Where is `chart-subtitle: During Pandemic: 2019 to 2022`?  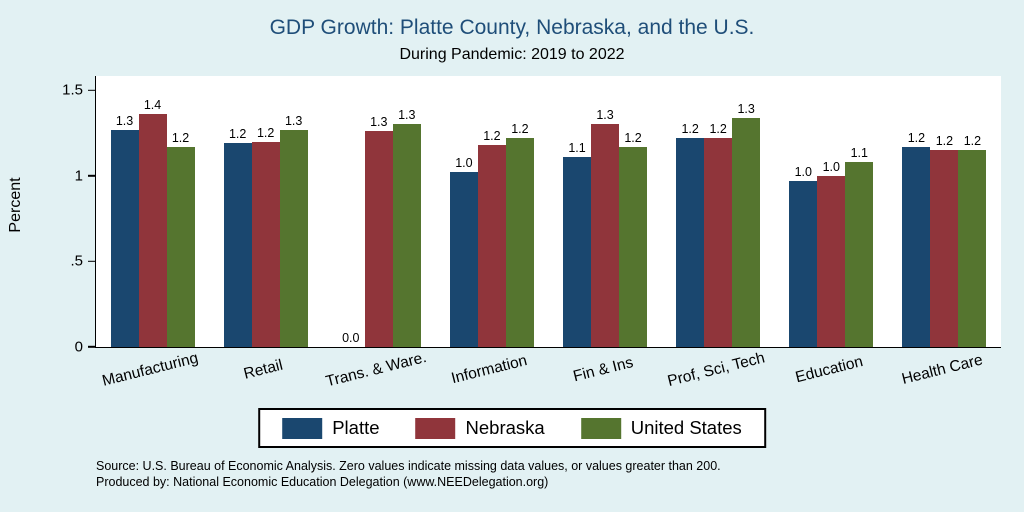
chart-subtitle: During Pandemic: 2019 to 2022 is located at coordinates (512, 54).